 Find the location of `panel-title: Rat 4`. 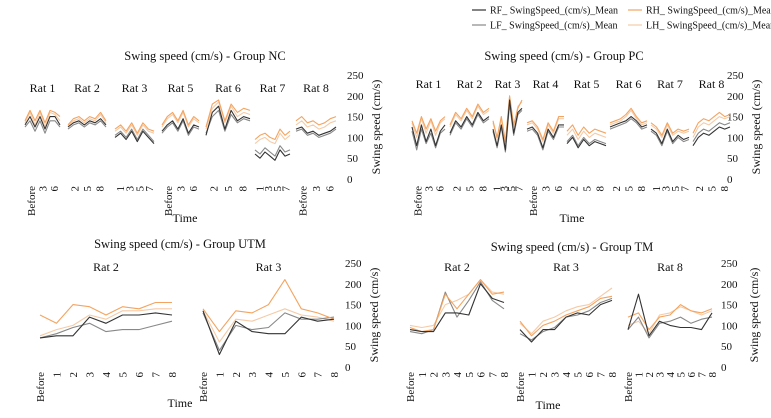

panel-title: Rat 4 is located at coordinates (546, 84).